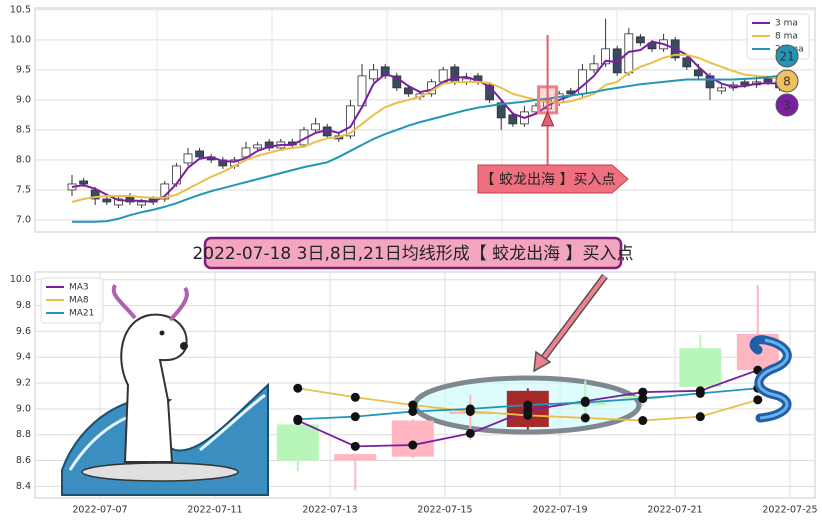  What do you see at coordinates (786, 37) in the screenshot?
I see `legend-label: 8 ma` at bounding box center [786, 37].